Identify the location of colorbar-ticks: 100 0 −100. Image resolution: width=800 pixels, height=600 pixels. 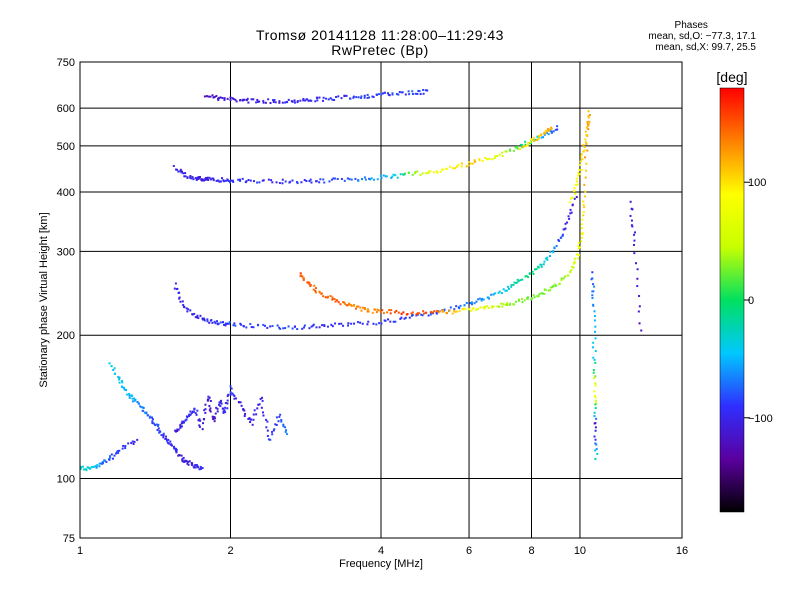
(758, 301).